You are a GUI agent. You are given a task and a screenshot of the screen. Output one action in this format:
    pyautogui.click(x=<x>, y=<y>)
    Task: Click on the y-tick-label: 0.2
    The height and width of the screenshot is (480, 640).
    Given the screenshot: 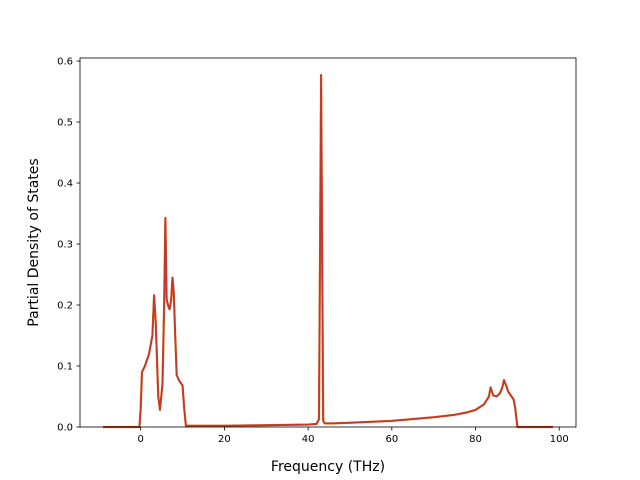 What is the action you would take?
    pyautogui.click(x=65, y=306)
    